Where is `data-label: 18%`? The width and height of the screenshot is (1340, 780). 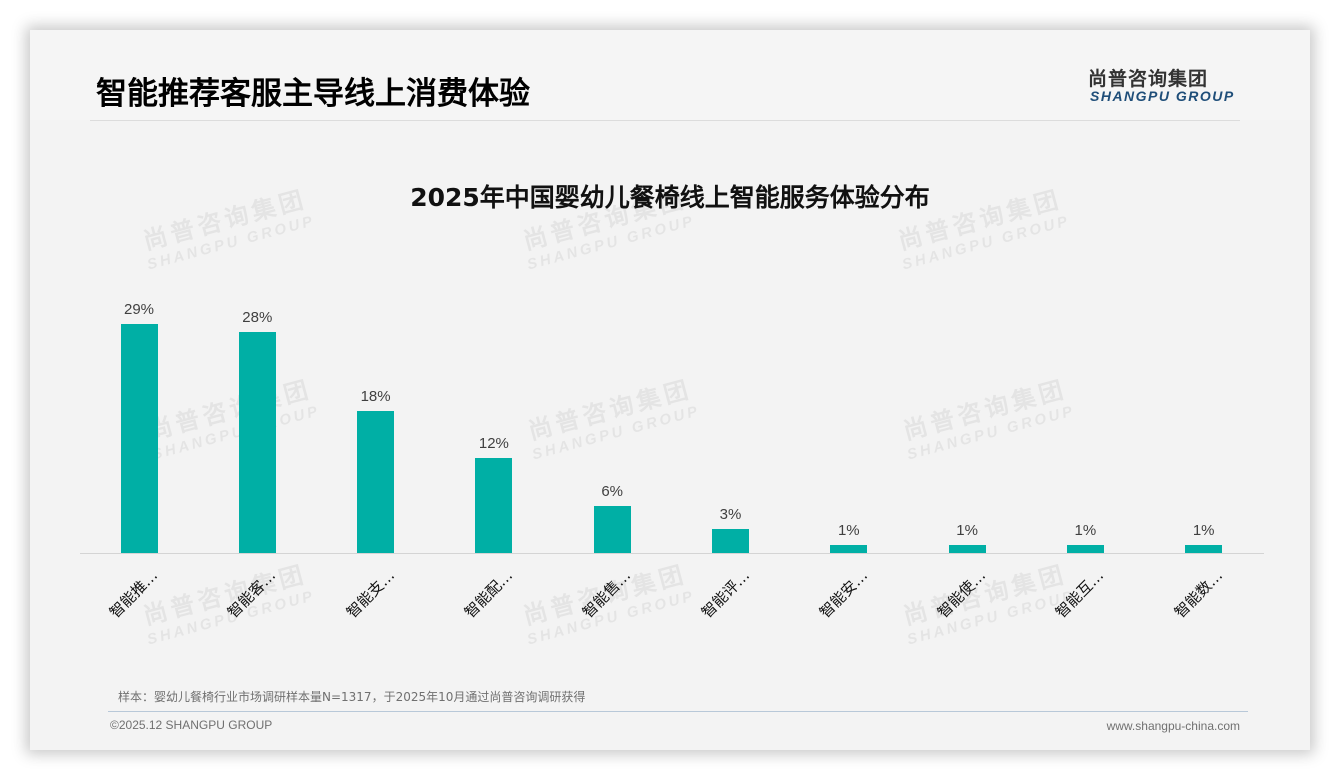 data-label: 18% is located at coordinates (375, 396).